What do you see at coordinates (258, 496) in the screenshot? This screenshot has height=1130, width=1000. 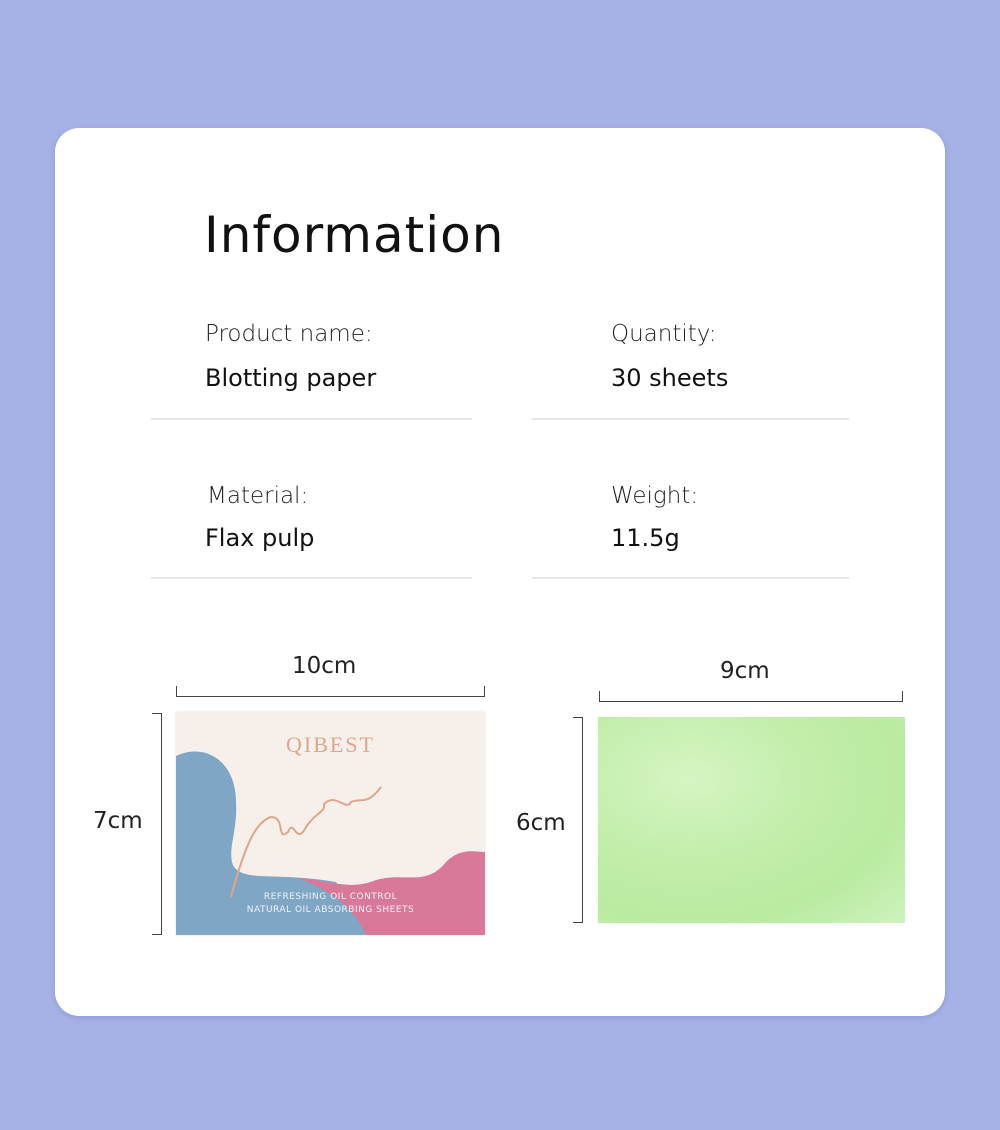 I see `material-label: Material:` at bounding box center [258, 496].